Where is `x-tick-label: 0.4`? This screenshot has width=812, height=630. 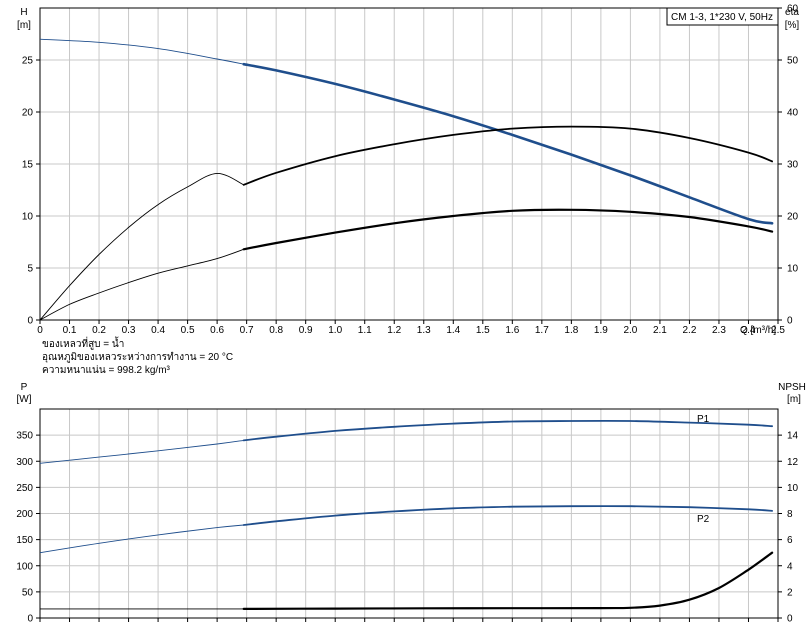 x-tick-label: 0.4 is located at coordinates (158, 330).